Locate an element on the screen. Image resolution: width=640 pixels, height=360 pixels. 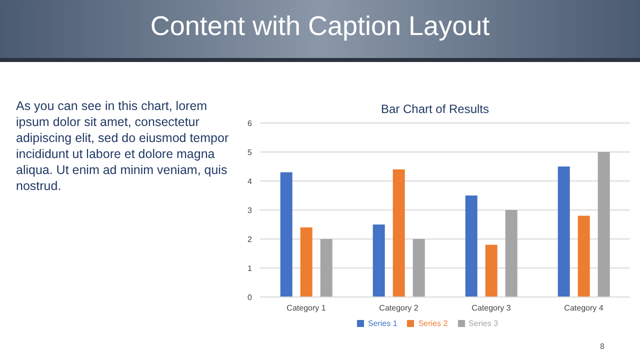
text: 8 is located at coordinates (602, 346).